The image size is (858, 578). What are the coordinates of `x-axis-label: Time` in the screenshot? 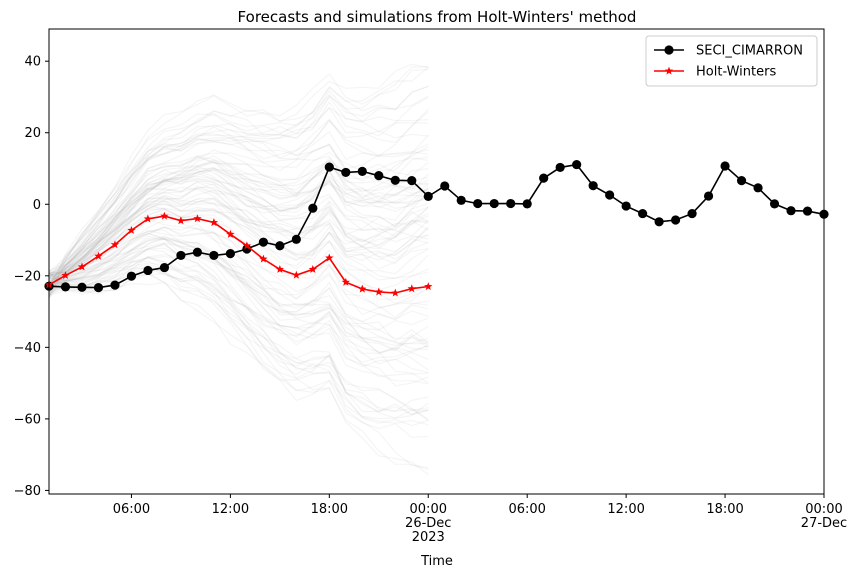 It's located at (436, 561).